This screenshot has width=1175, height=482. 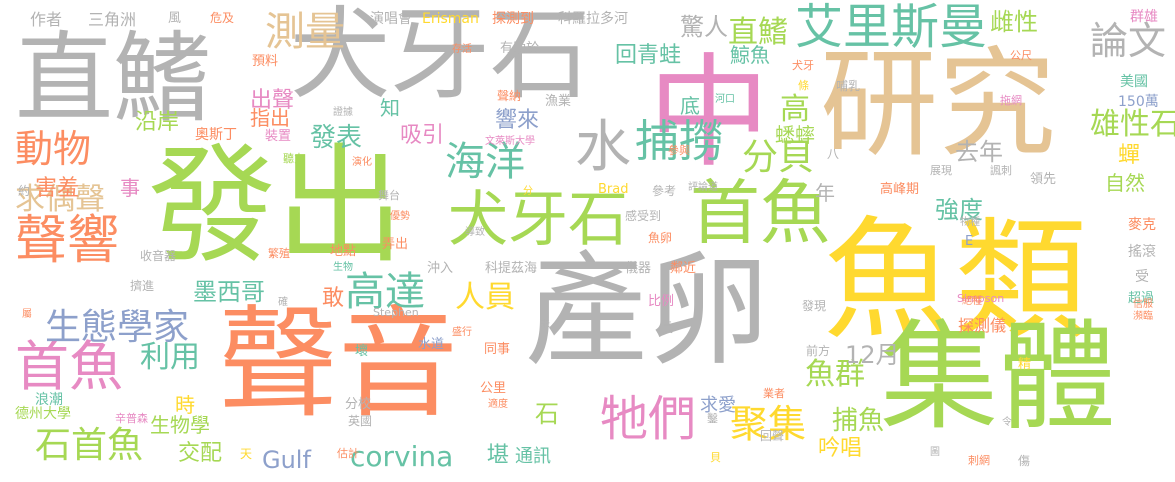 What do you see at coordinates (969, 241) in the screenshot?
I see `word: E` at bounding box center [969, 241].